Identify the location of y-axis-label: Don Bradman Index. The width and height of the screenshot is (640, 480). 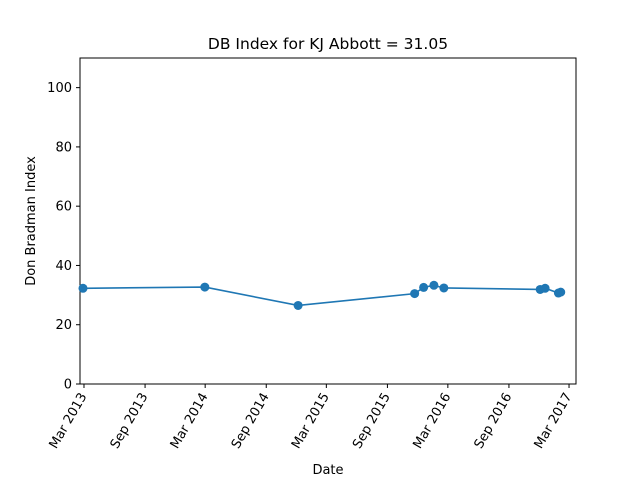
(31, 221).